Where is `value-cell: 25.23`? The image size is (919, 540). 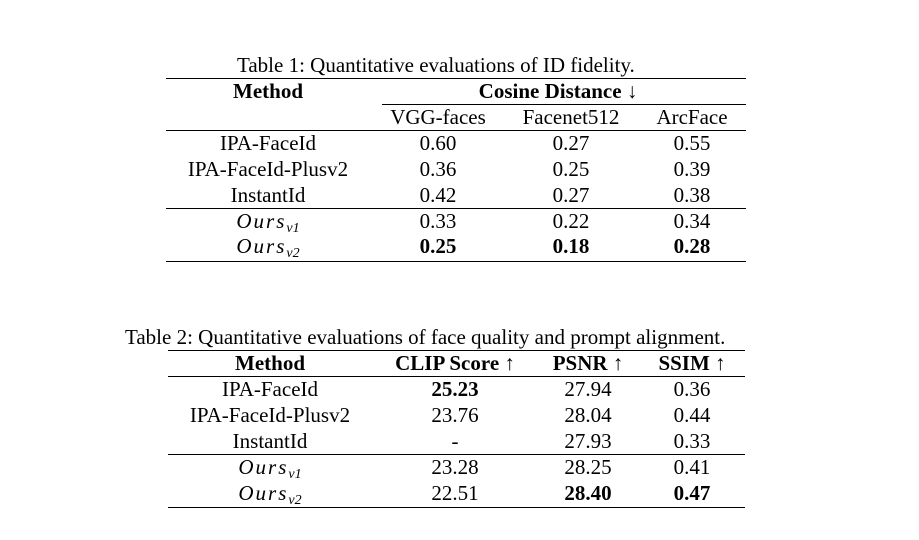
value-cell: 25.23 is located at coordinates (455, 389).